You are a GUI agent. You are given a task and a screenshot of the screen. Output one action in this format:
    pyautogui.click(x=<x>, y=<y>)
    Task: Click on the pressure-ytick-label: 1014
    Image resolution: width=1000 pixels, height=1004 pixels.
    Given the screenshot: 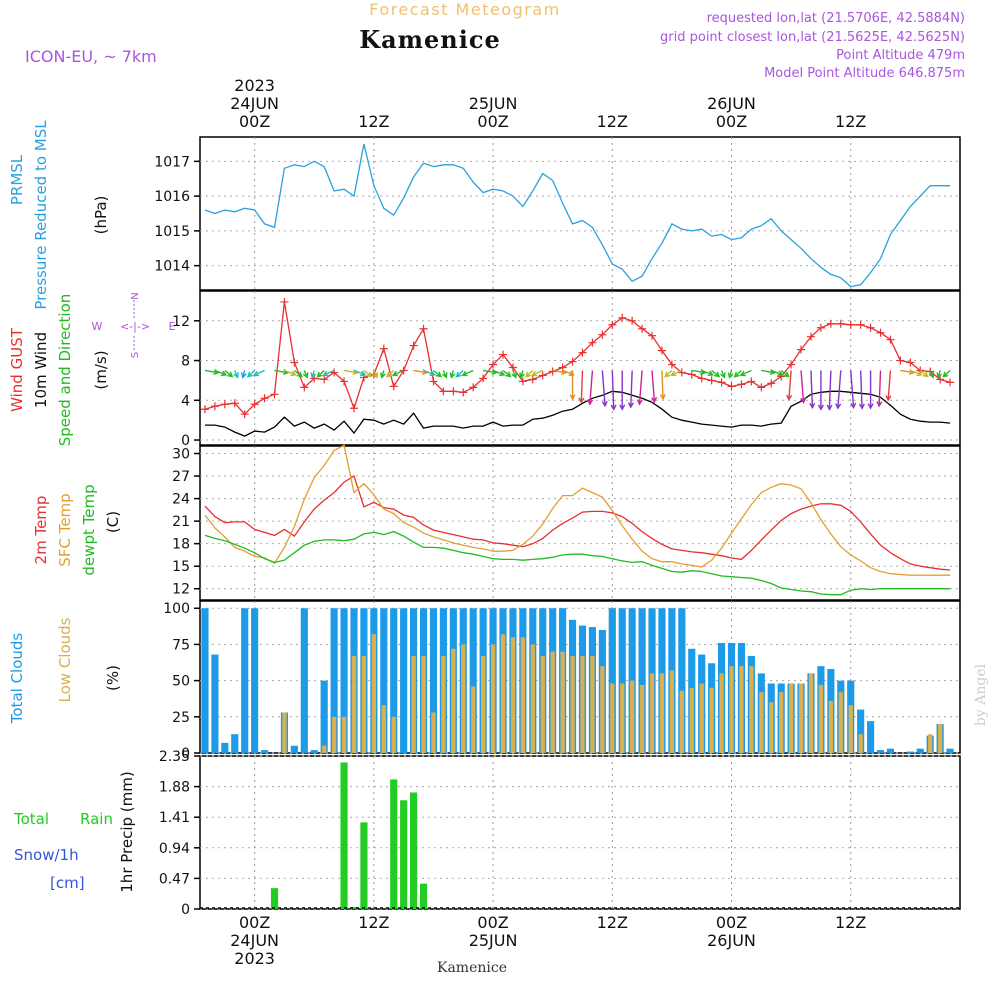 What is the action you would take?
    pyautogui.click(x=172, y=267)
    